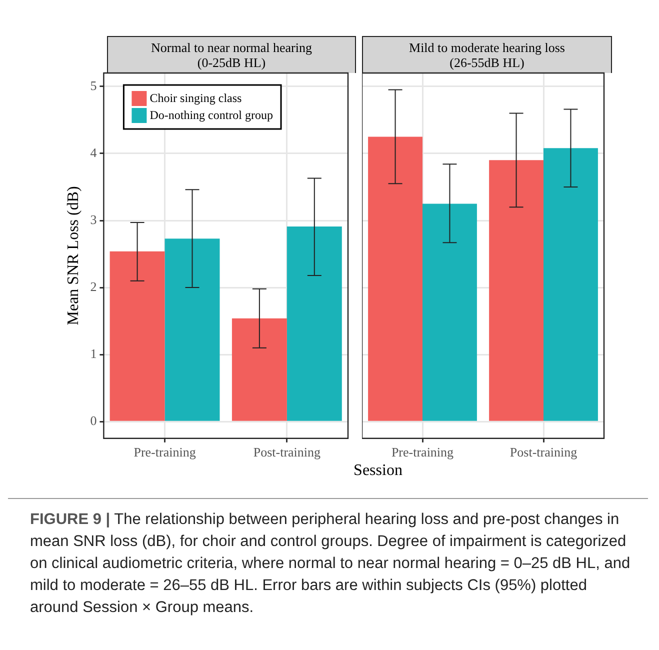 The width and height of the screenshot is (659, 650). Describe the element at coordinates (93, 219) in the screenshot. I see `y-tick-label: 3` at that location.